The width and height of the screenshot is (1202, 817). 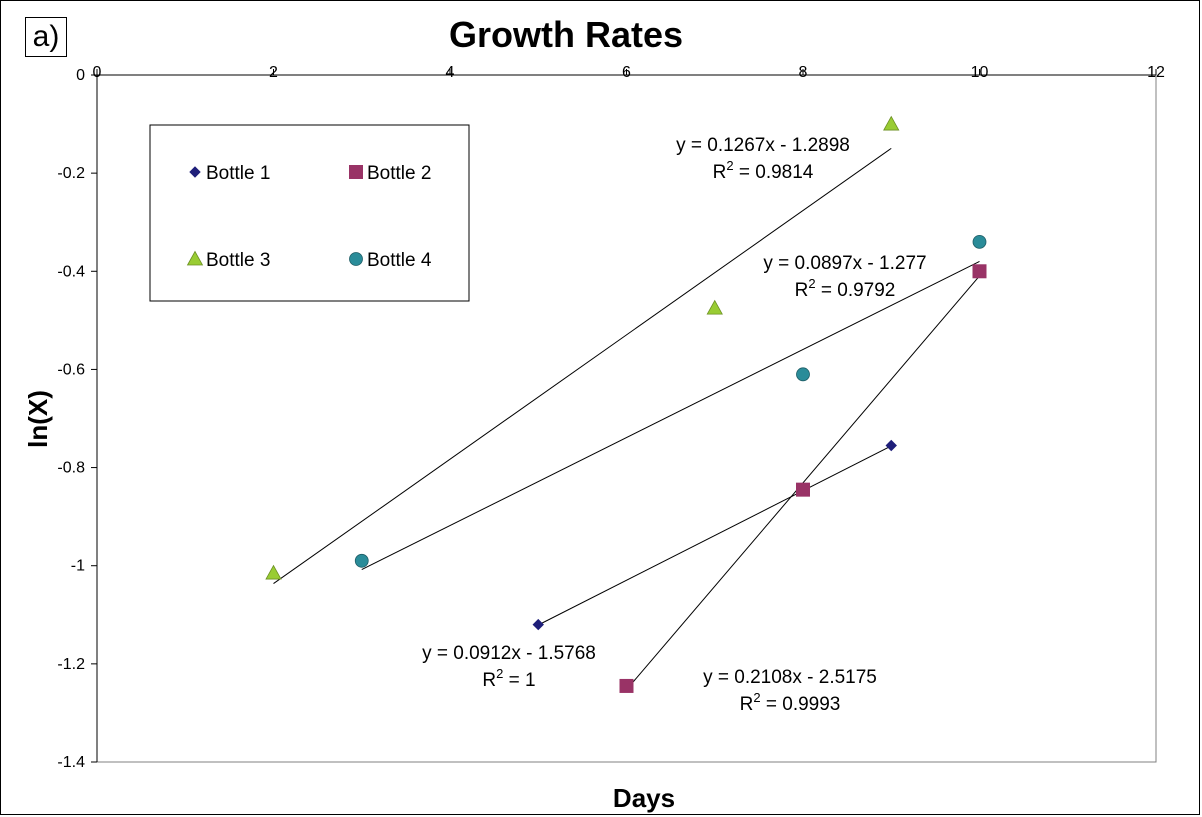 What do you see at coordinates (626, 72) in the screenshot?
I see `x-tick-label: 6` at bounding box center [626, 72].